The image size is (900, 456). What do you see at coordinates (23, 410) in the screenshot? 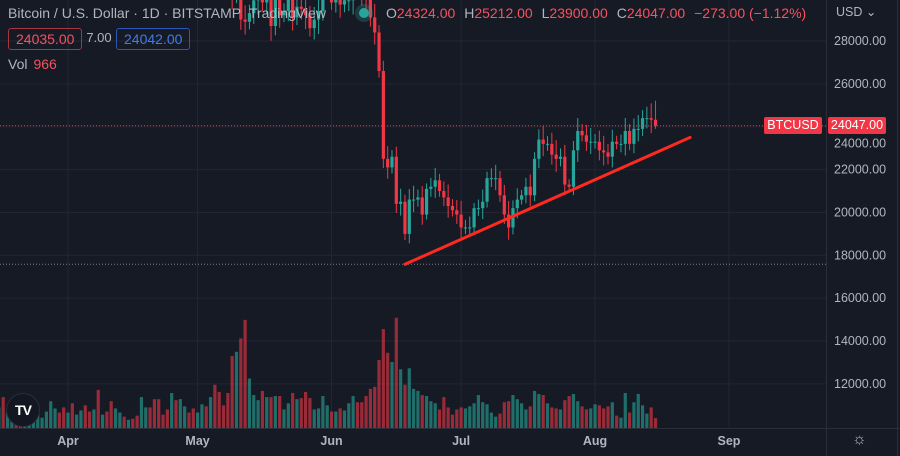
I see `tradingview-logo-icon: TV` at bounding box center [23, 410].